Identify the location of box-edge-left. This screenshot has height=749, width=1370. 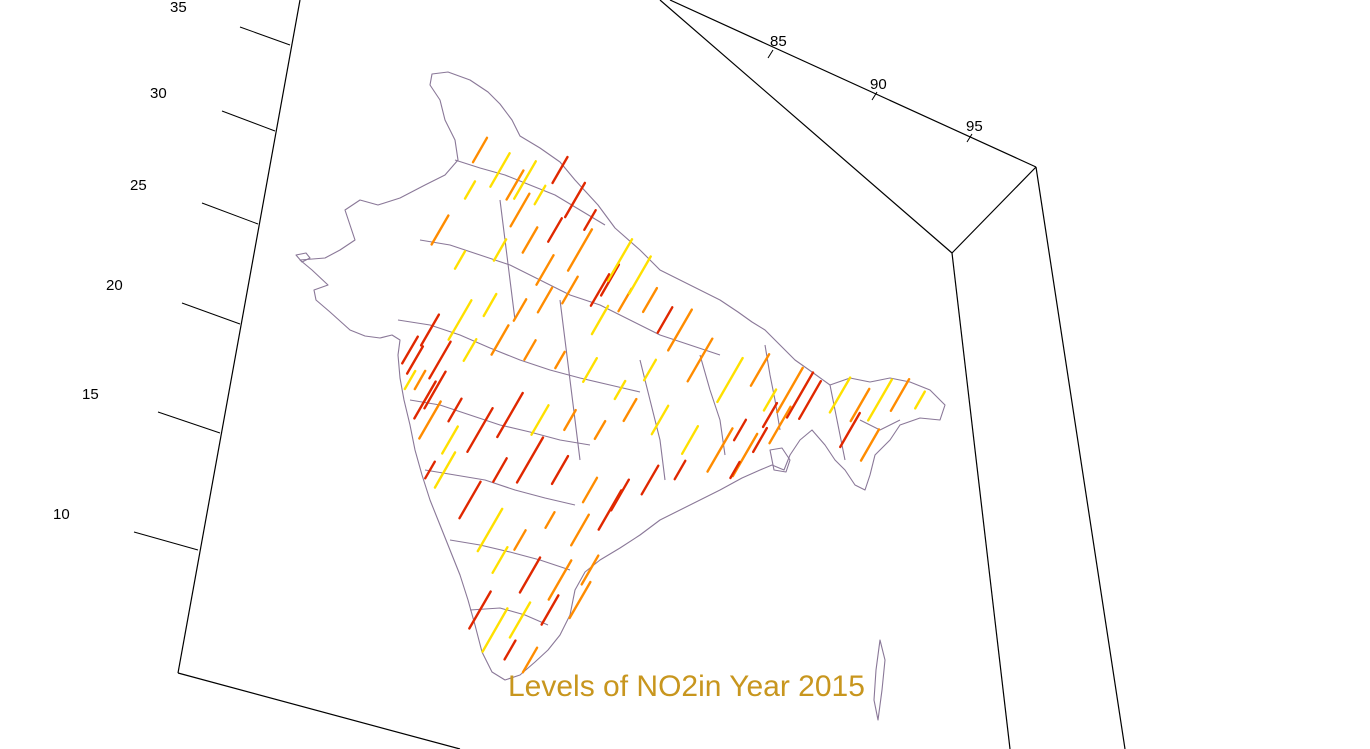
(239, 337).